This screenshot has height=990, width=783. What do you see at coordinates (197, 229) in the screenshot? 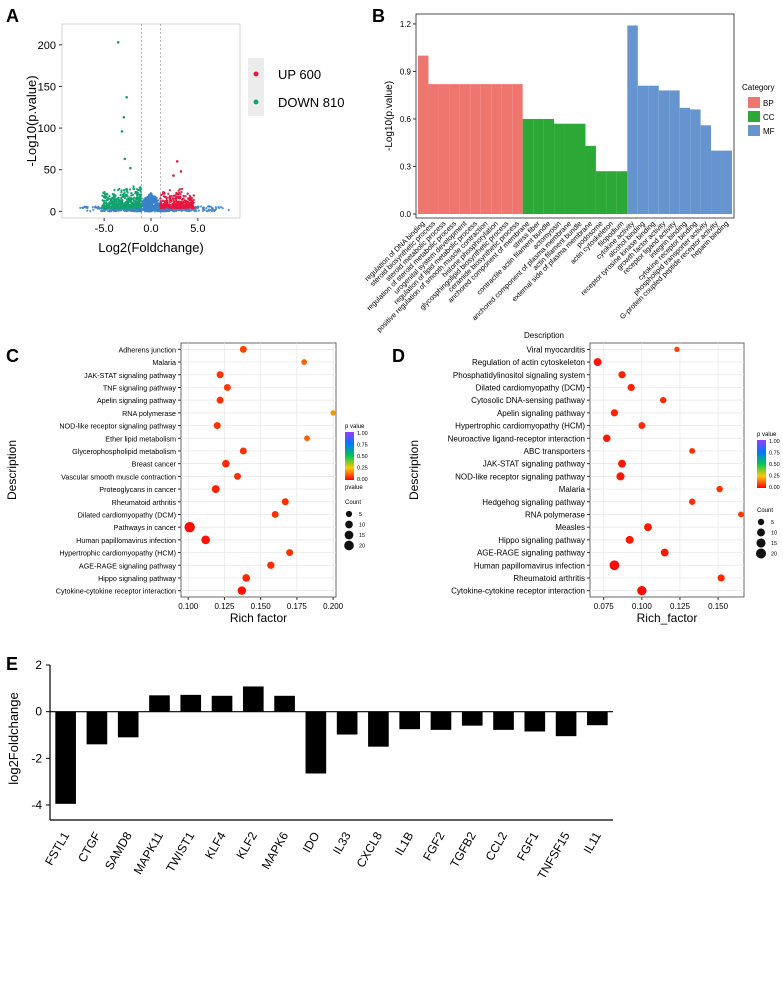
I see `x-tick-label: 5.0` at bounding box center [197, 229].